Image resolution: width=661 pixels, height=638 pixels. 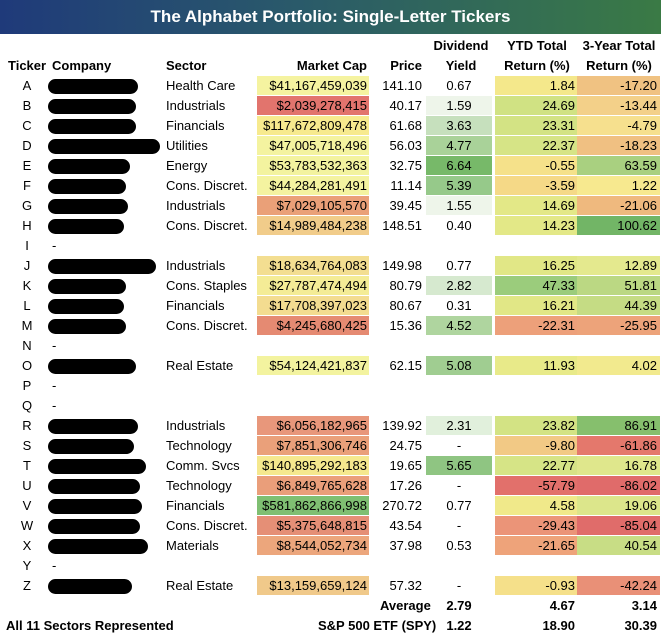 What do you see at coordinates (27, 125) in the screenshot?
I see `ticker-cell: C` at bounding box center [27, 125].